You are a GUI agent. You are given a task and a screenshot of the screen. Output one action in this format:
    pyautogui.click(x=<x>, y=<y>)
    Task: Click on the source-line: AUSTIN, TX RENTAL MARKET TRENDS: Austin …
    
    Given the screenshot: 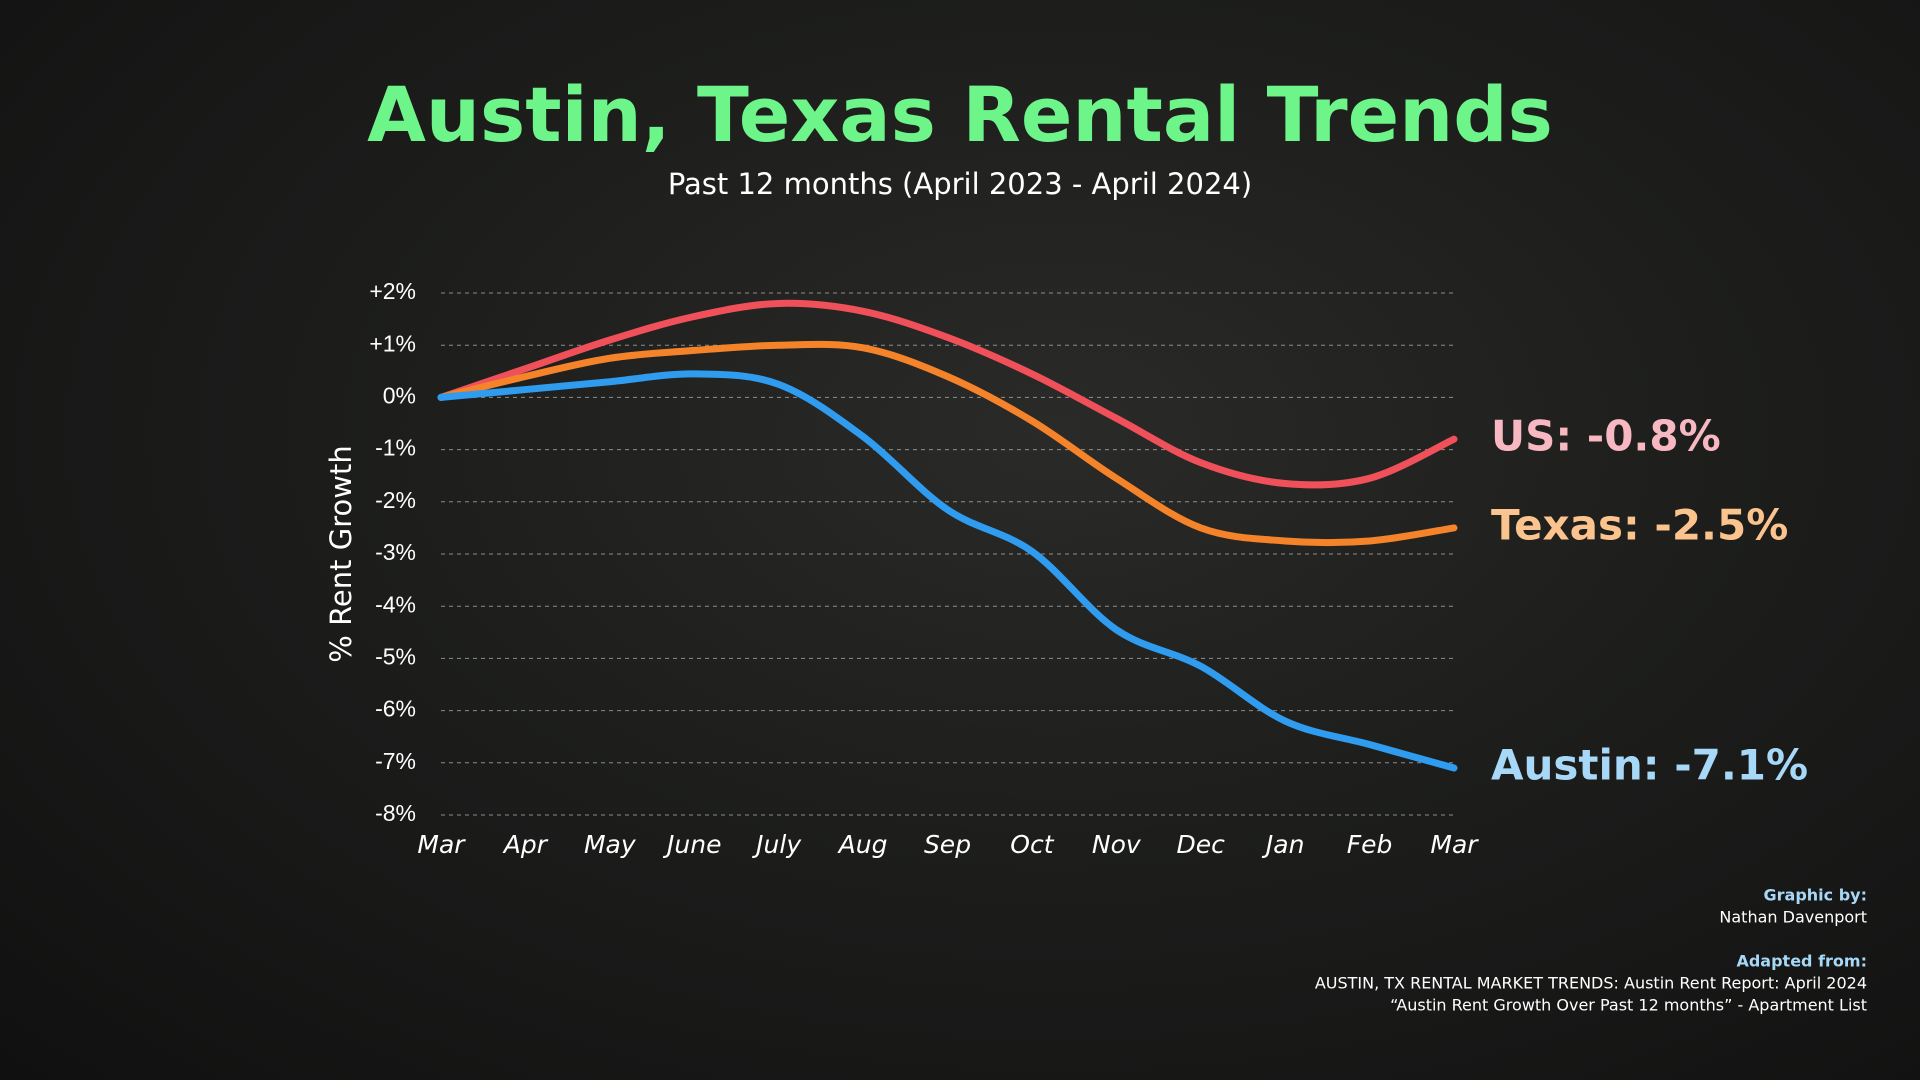 What is the action you would take?
    pyautogui.click(x=1591, y=983)
    